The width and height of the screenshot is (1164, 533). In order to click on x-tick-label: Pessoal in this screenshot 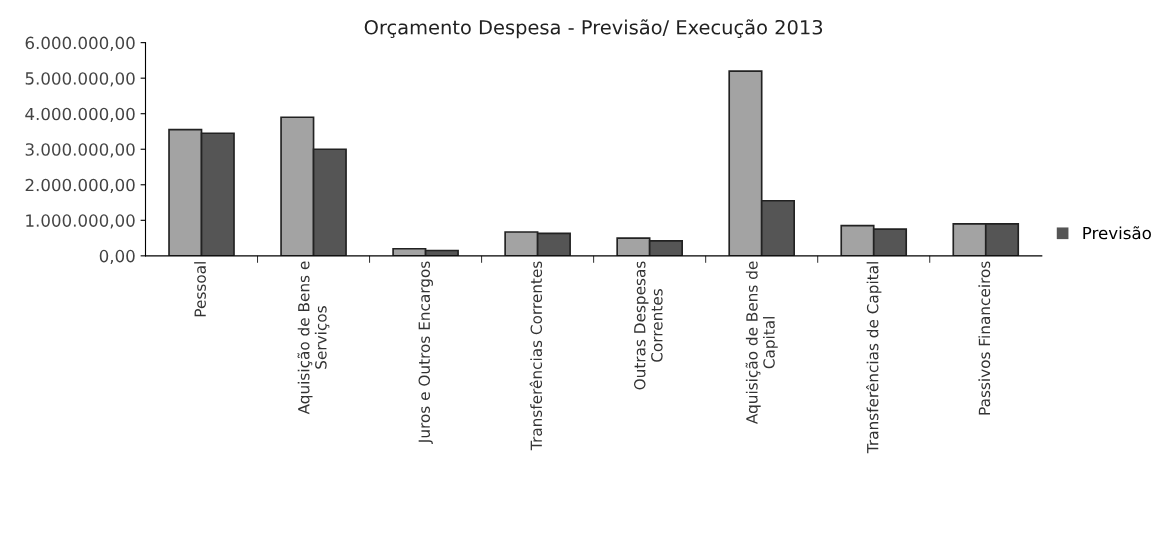, I will do `click(200, 289)`.